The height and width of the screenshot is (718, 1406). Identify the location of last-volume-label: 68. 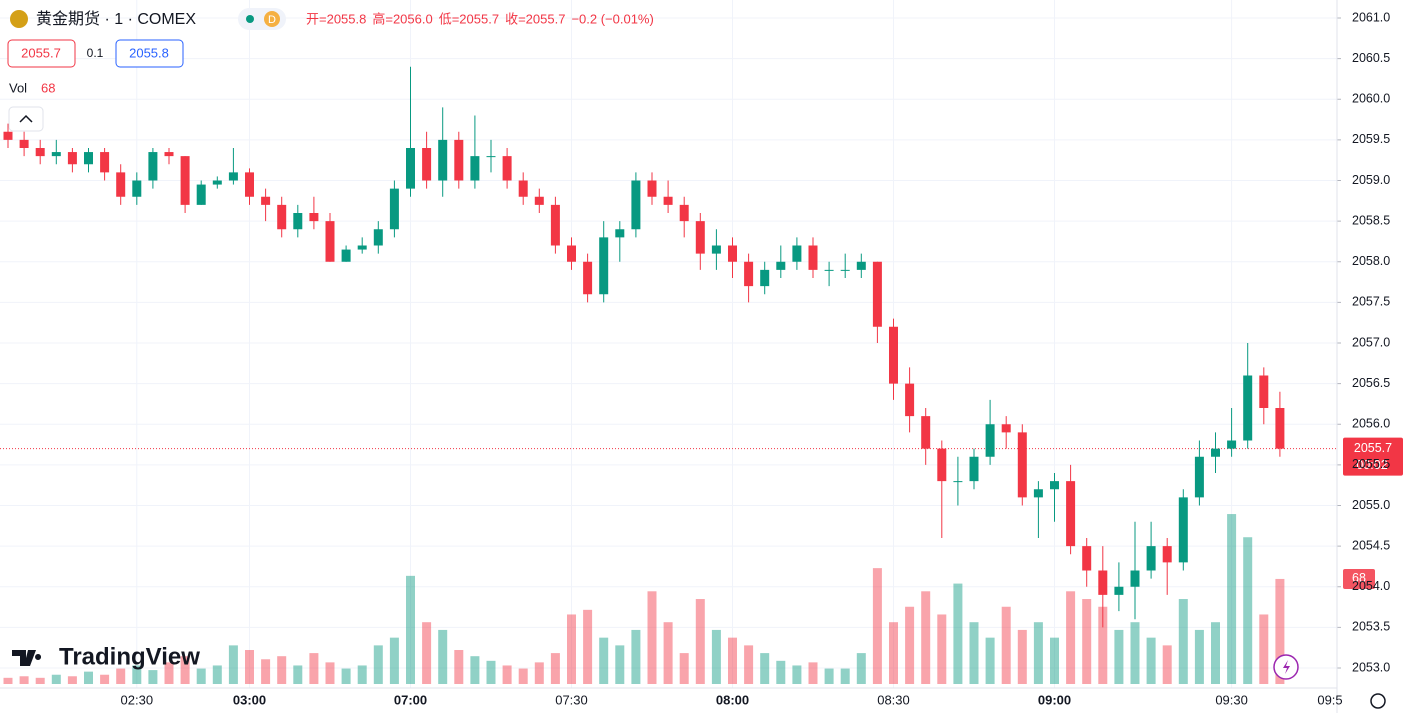
(1359, 578).